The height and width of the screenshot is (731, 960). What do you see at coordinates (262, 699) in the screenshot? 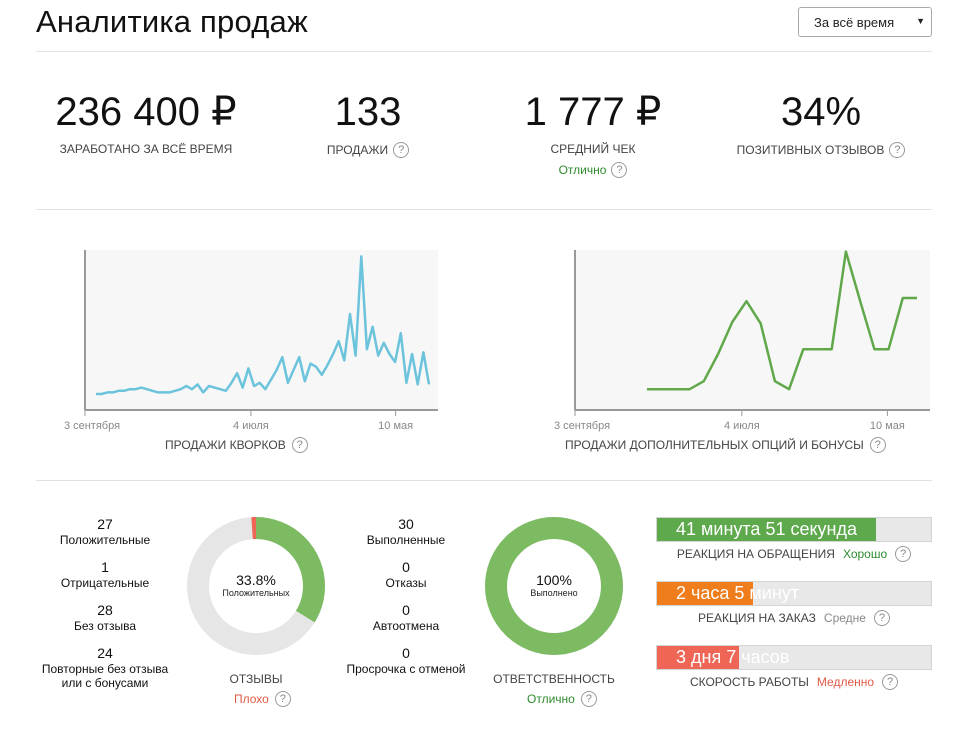
I see `reviews-status: Плохо?` at bounding box center [262, 699].